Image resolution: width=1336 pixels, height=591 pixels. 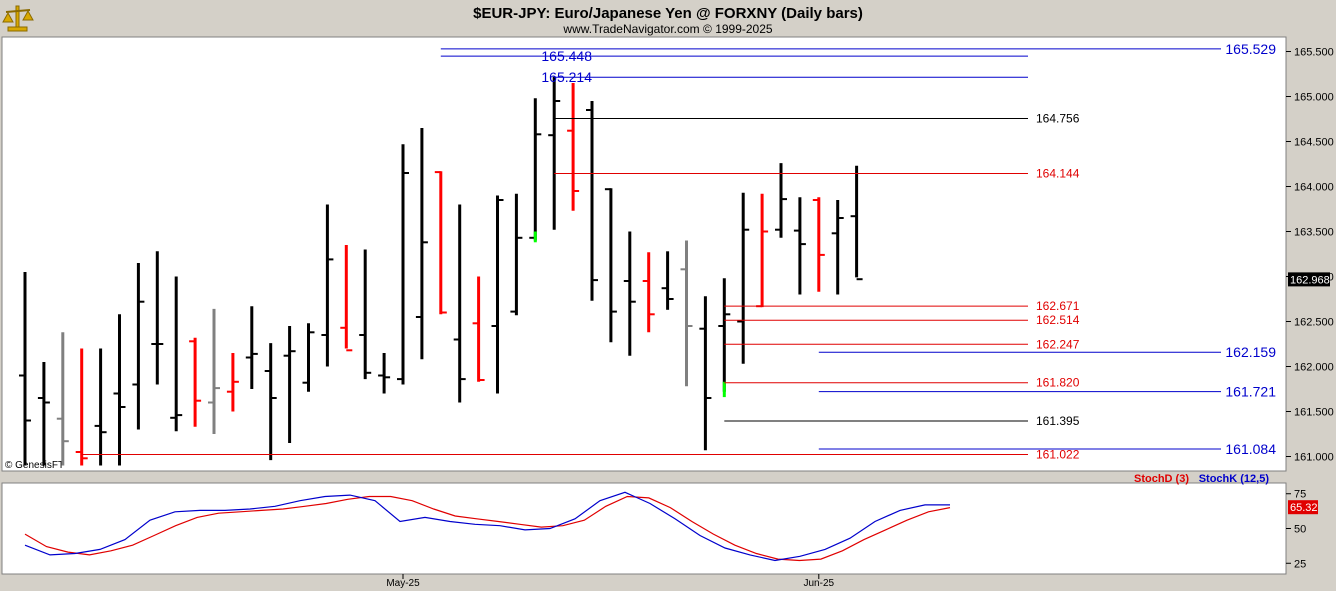 I want to click on stochastic-last-badge, so click(x=1303, y=507).